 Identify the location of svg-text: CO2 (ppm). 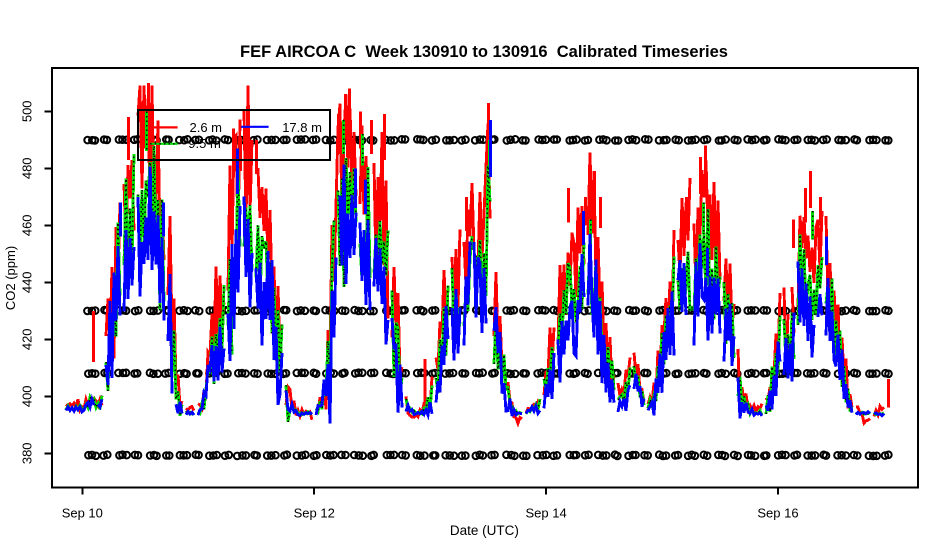
(10, 278).